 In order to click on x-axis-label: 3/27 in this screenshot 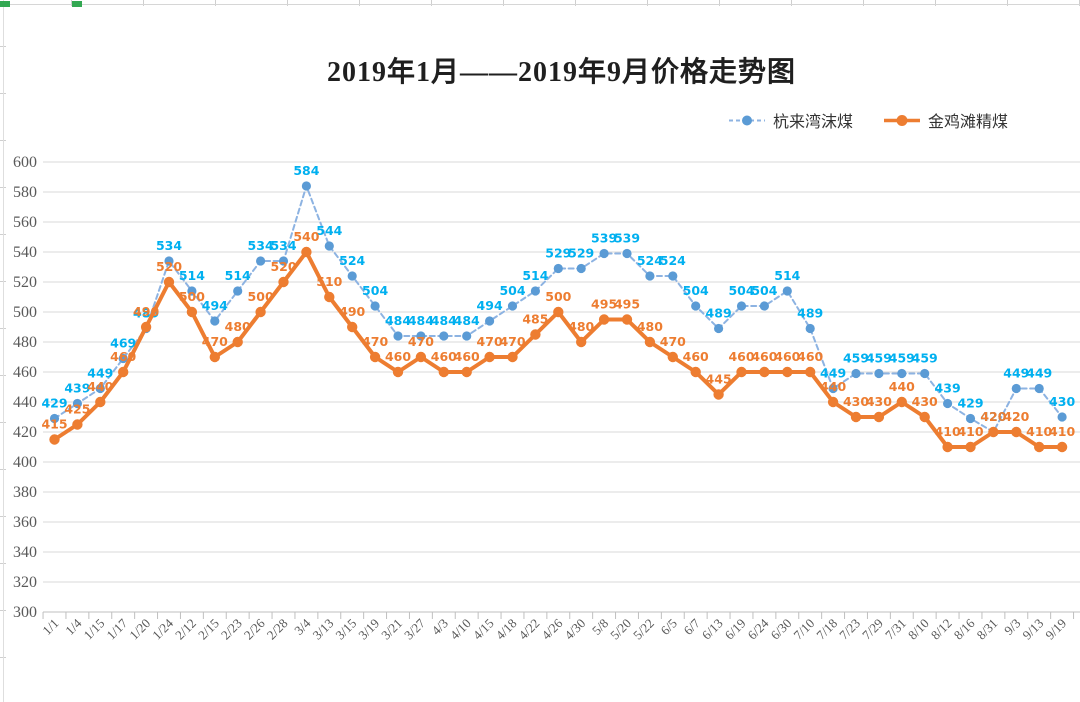, I will do `click(414, 628)`.